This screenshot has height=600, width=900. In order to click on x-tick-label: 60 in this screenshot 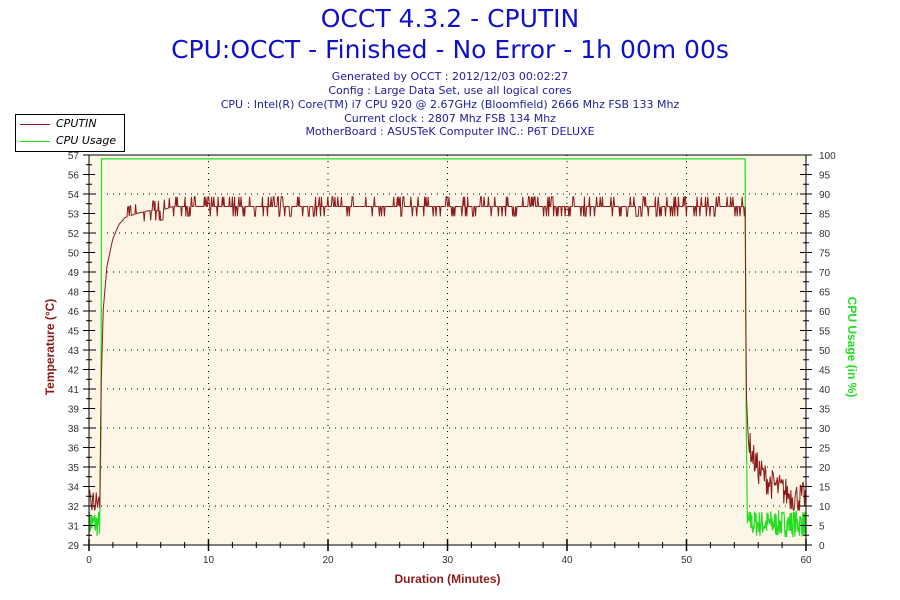, I will do `click(806, 560)`.